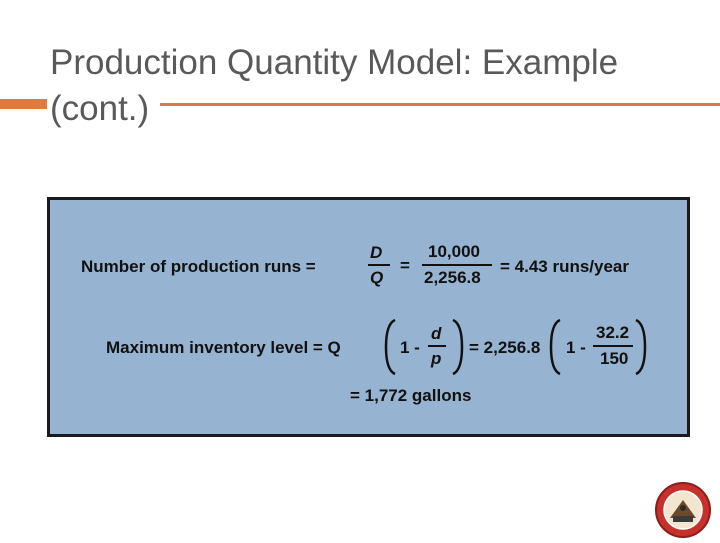 This screenshot has height=543, width=720. Describe the element at coordinates (377, 277) in the screenshot. I see `fraction-denominator-q: Q` at that location.